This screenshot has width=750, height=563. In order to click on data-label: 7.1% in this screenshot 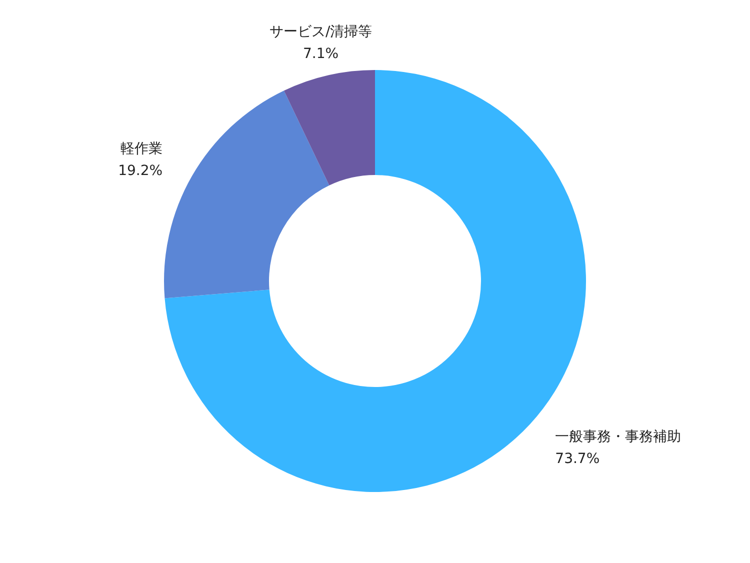, I will do `click(321, 54)`.